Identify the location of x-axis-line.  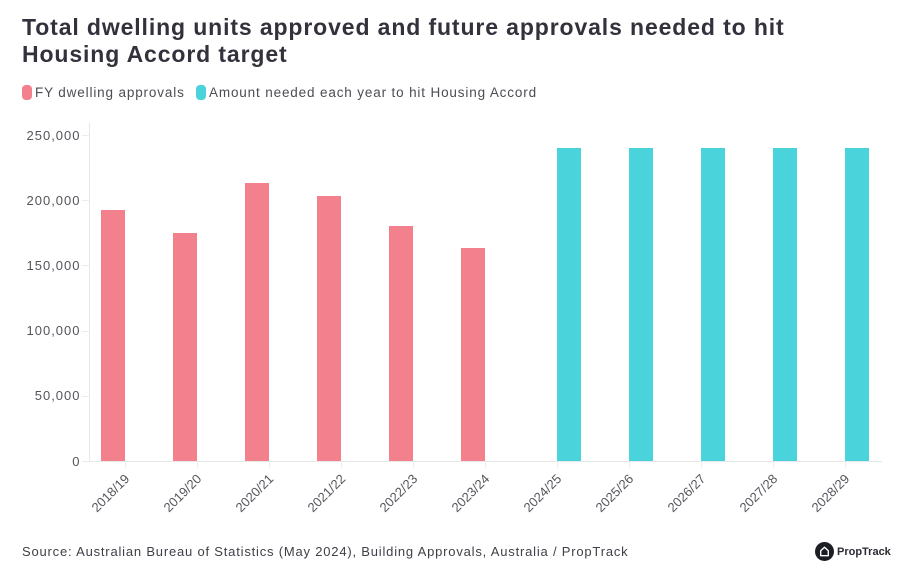
(485, 461).